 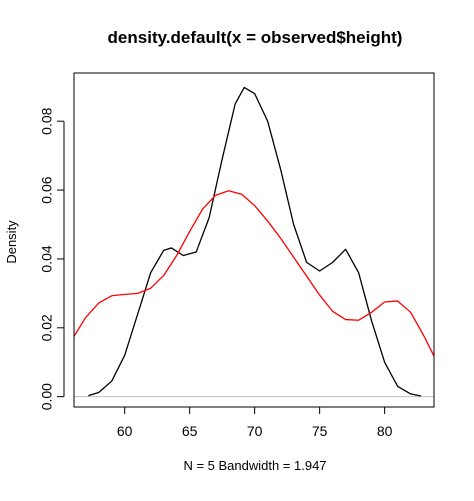 What do you see at coordinates (320, 431) in the screenshot?
I see `x-tick-label: 75` at bounding box center [320, 431].